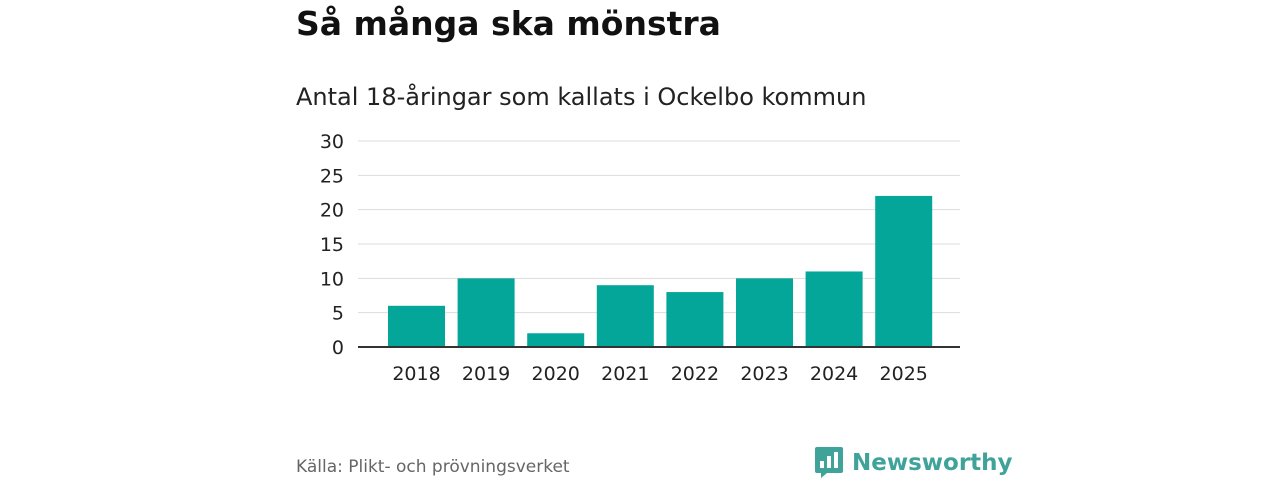 This screenshot has width=1280, height=480. Describe the element at coordinates (625, 374) in the screenshot. I see `x-tick-label: 2021` at that location.